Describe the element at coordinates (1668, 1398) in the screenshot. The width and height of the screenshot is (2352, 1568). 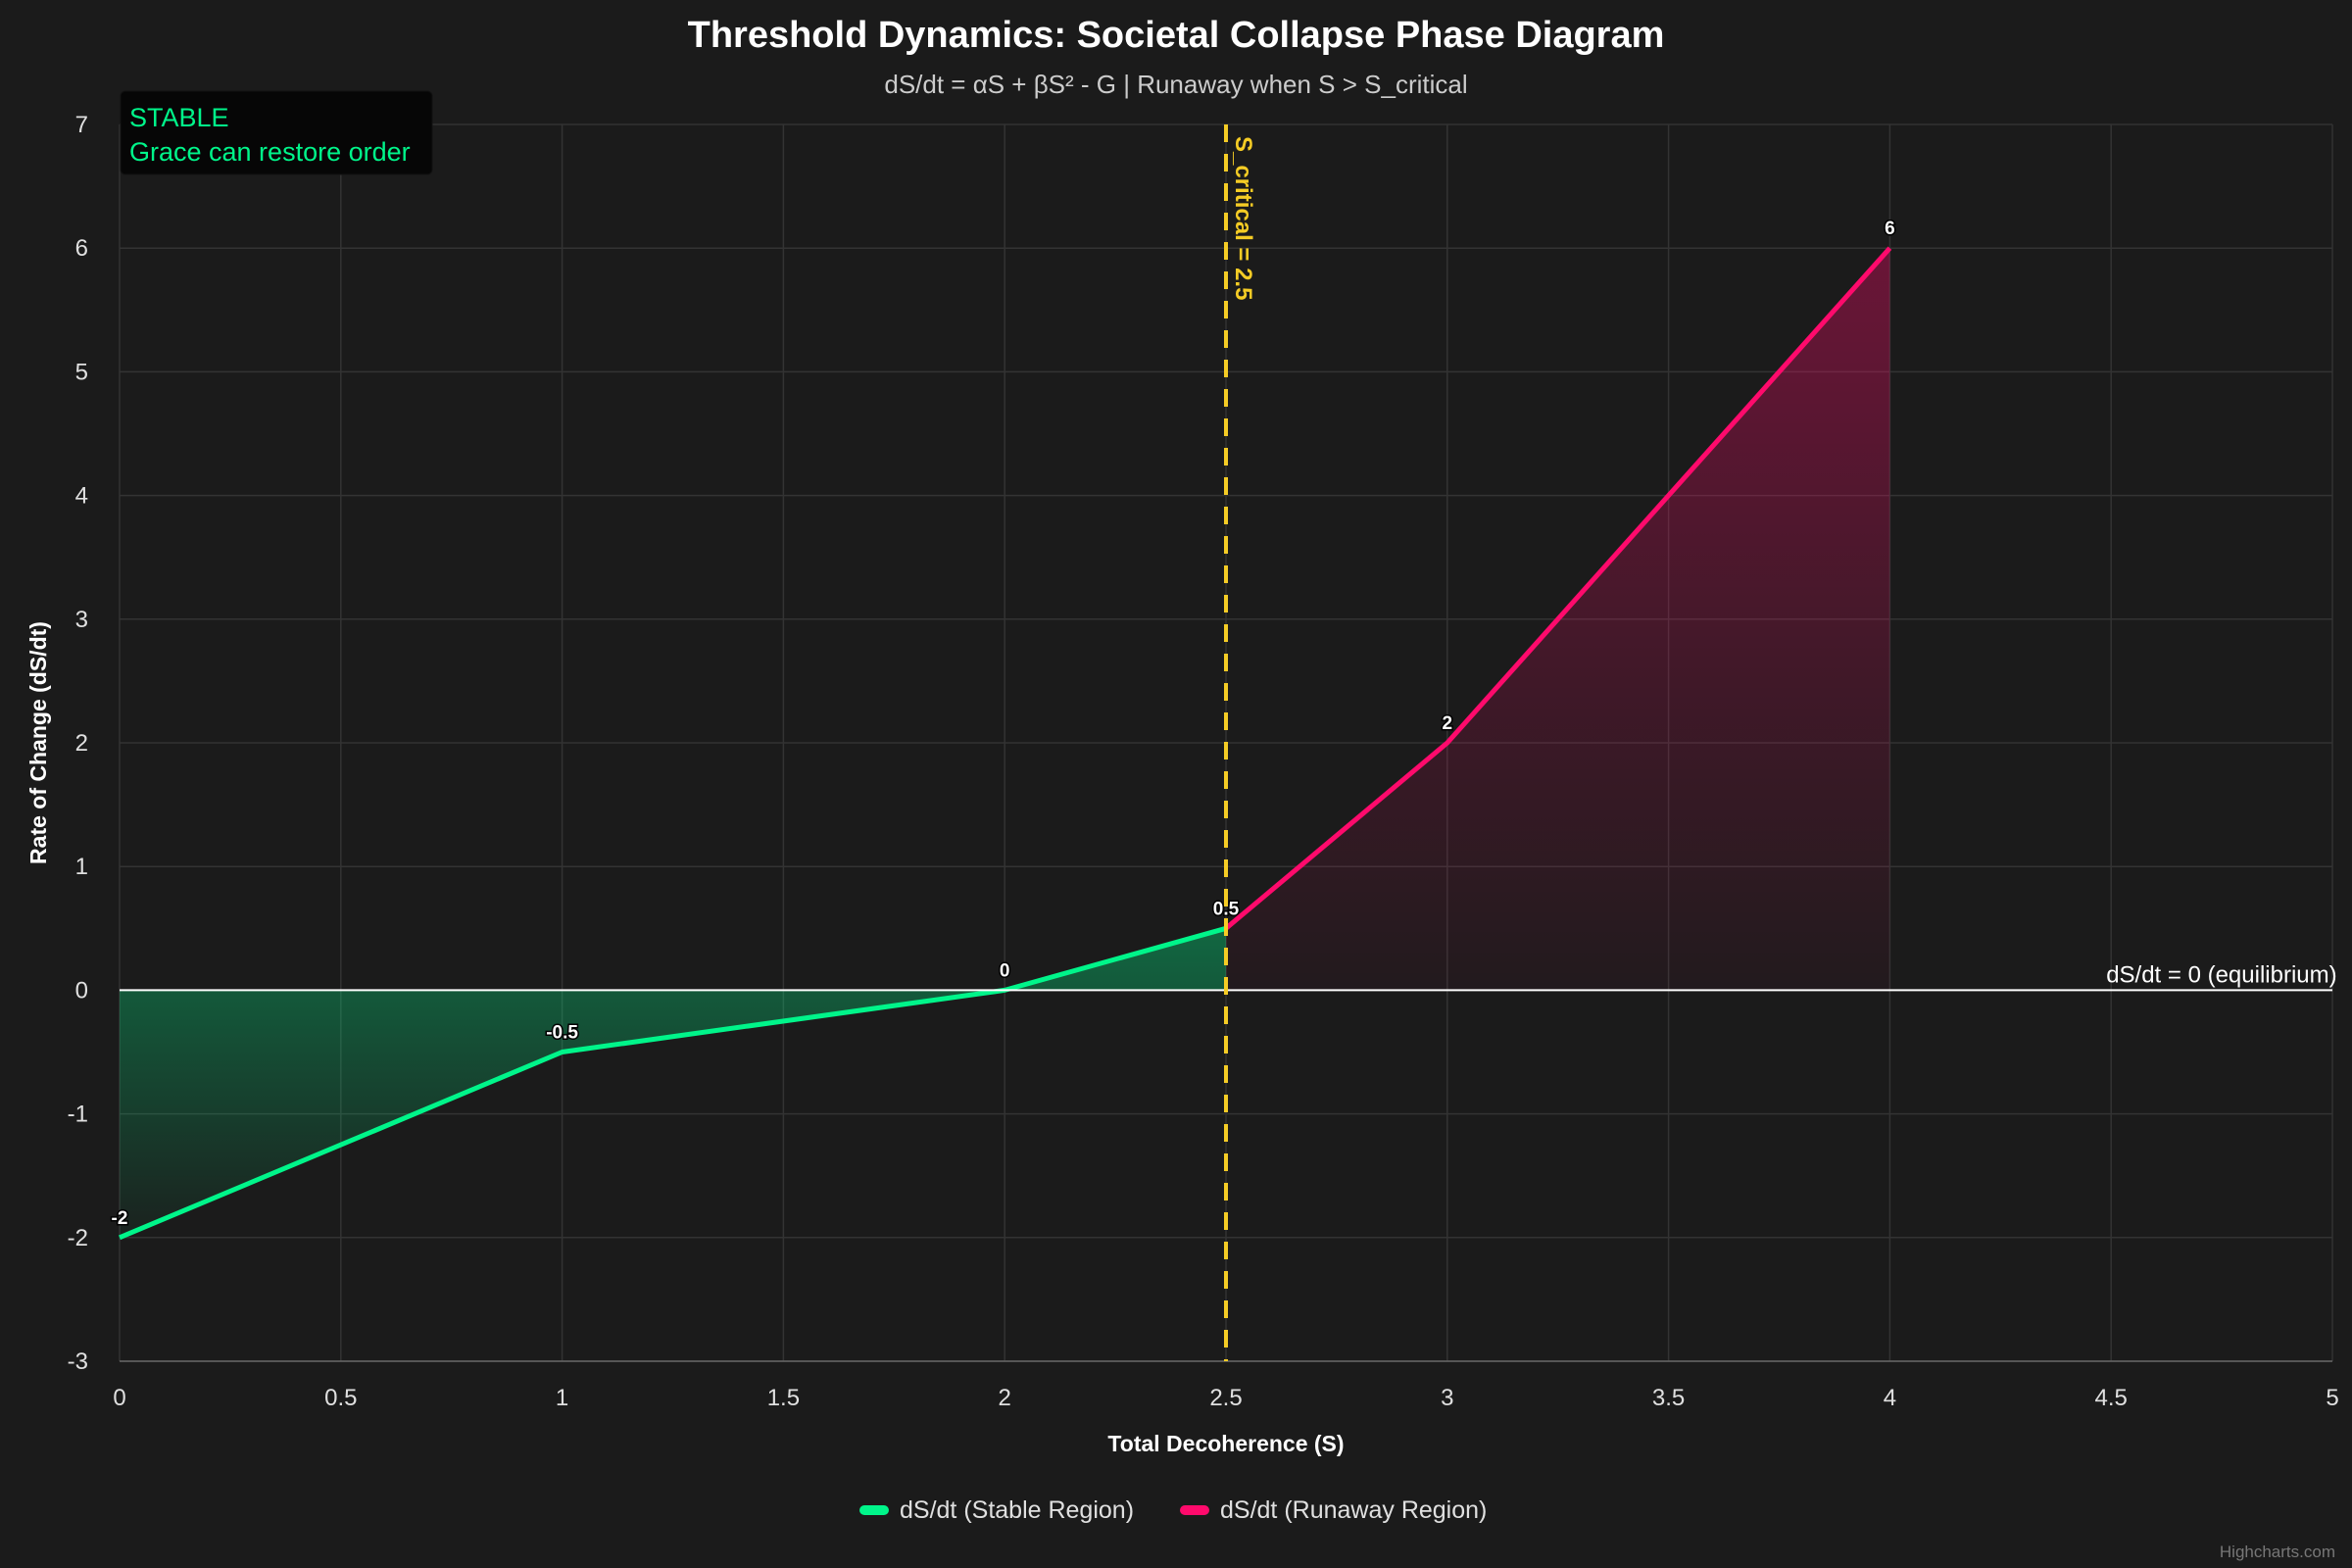
I see `x-tick-label: 3.5` at that location.